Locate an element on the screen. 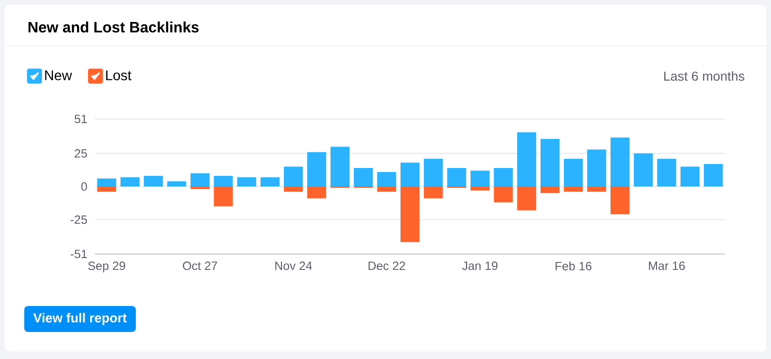 The height and width of the screenshot is (359, 771). x-tick-label: Dec 22 is located at coordinates (387, 266).